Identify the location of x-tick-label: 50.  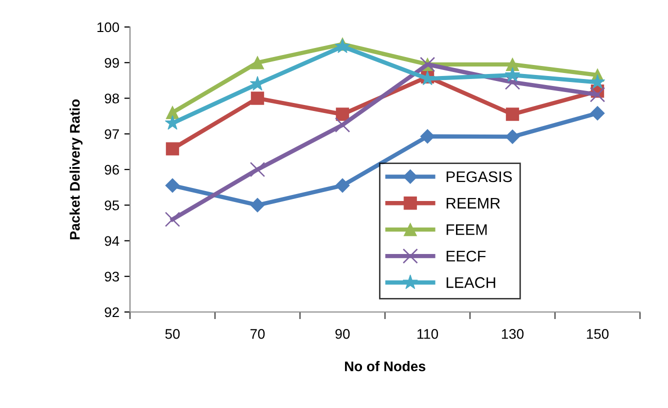
(172, 334).